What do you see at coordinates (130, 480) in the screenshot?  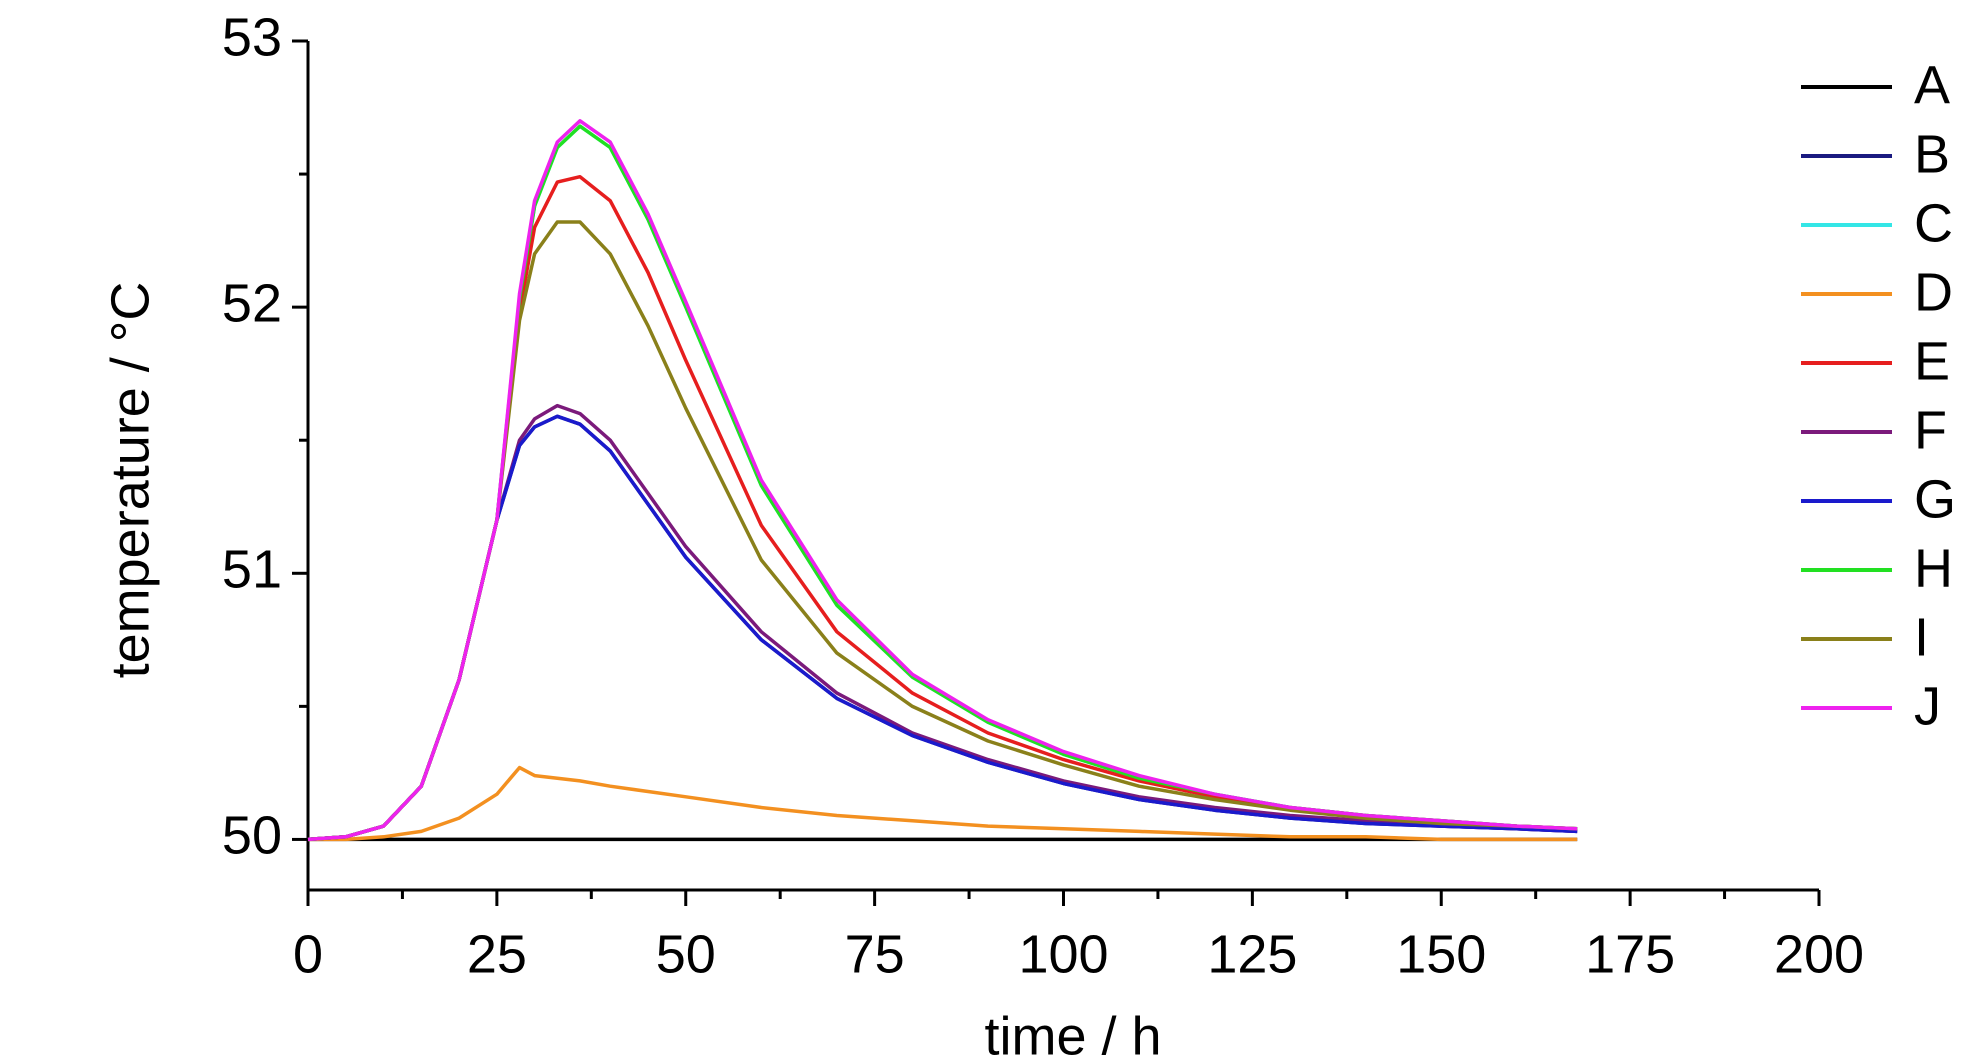 I see `y-axis-label: temperature / °C` at bounding box center [130, 480].